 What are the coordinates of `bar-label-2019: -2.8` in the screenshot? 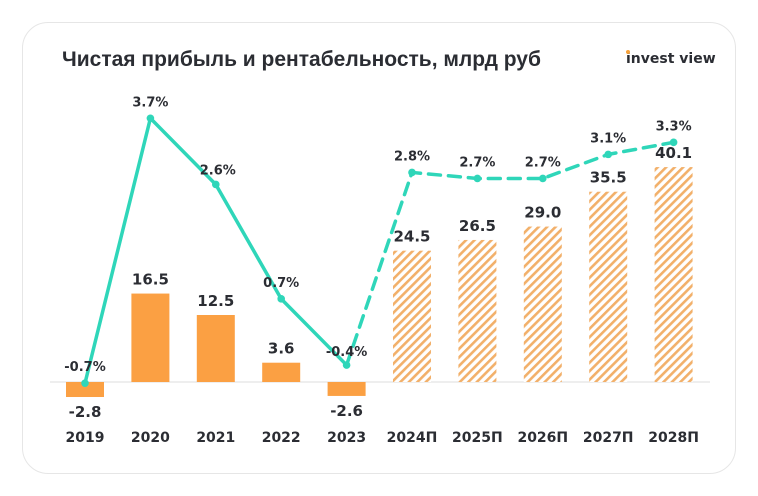 It's located at (85, 412).